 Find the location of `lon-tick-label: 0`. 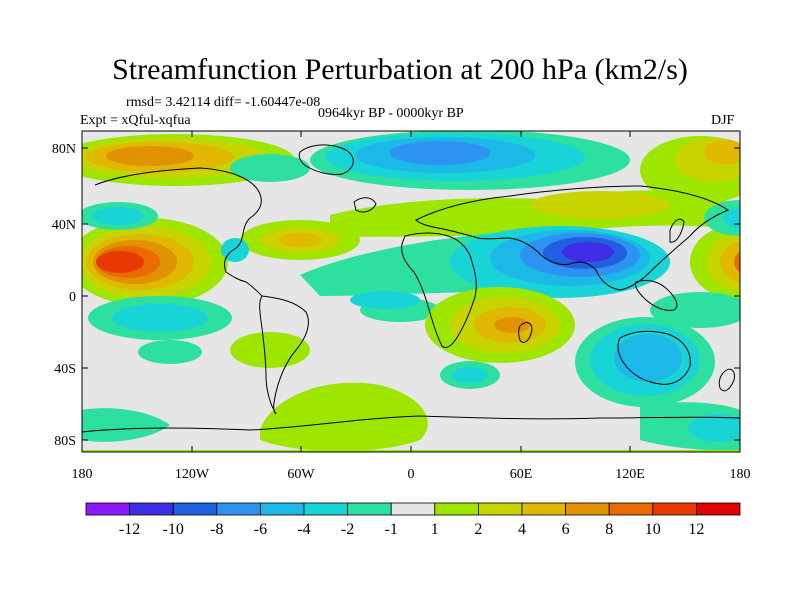

lon-tick-label: 0 is located at coordinates (411, 474).